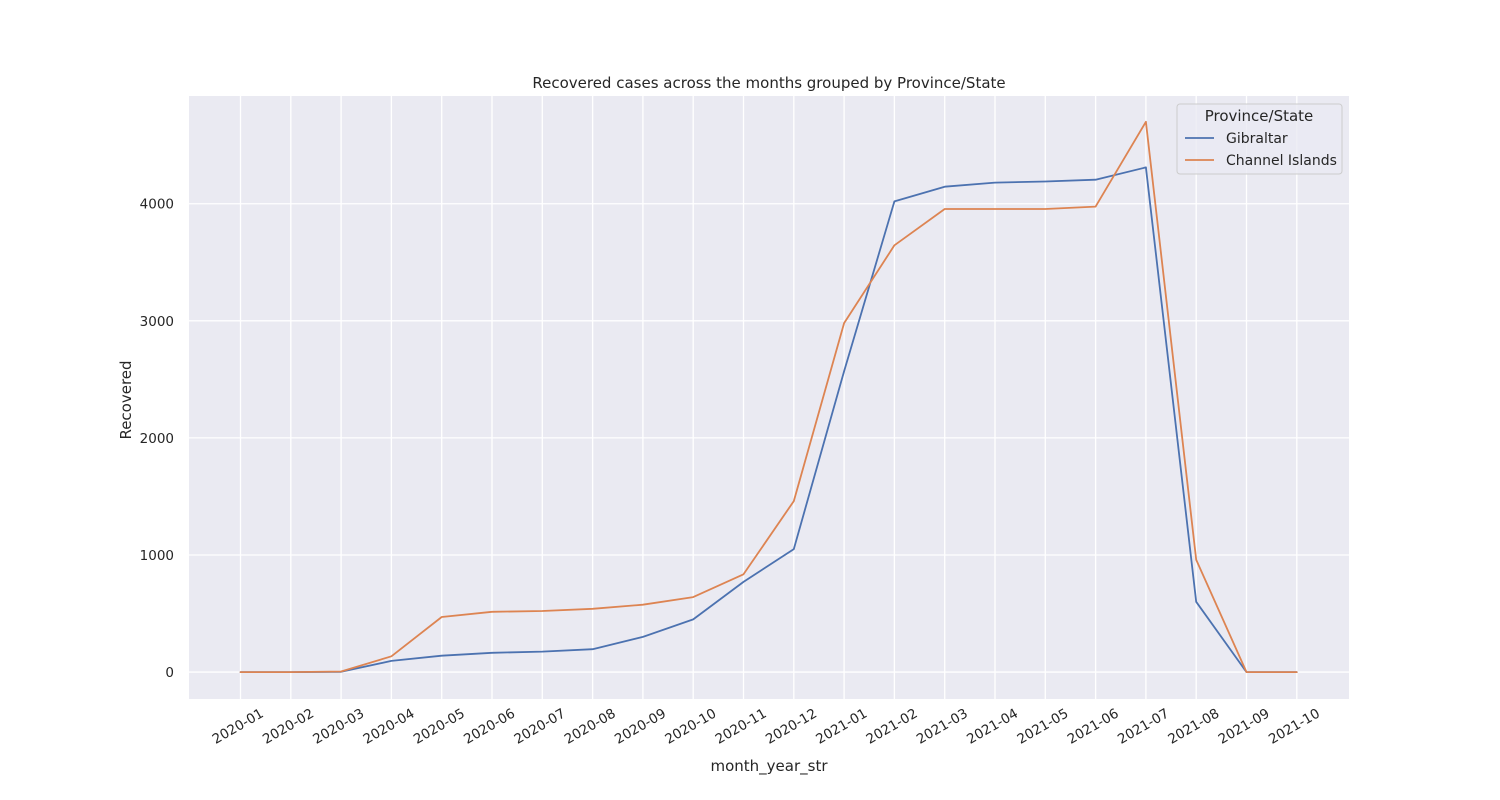 The width and height of the screenshot is (1500, 800). I want to click on x-tick-label: 2021-02, so click(892, 727).